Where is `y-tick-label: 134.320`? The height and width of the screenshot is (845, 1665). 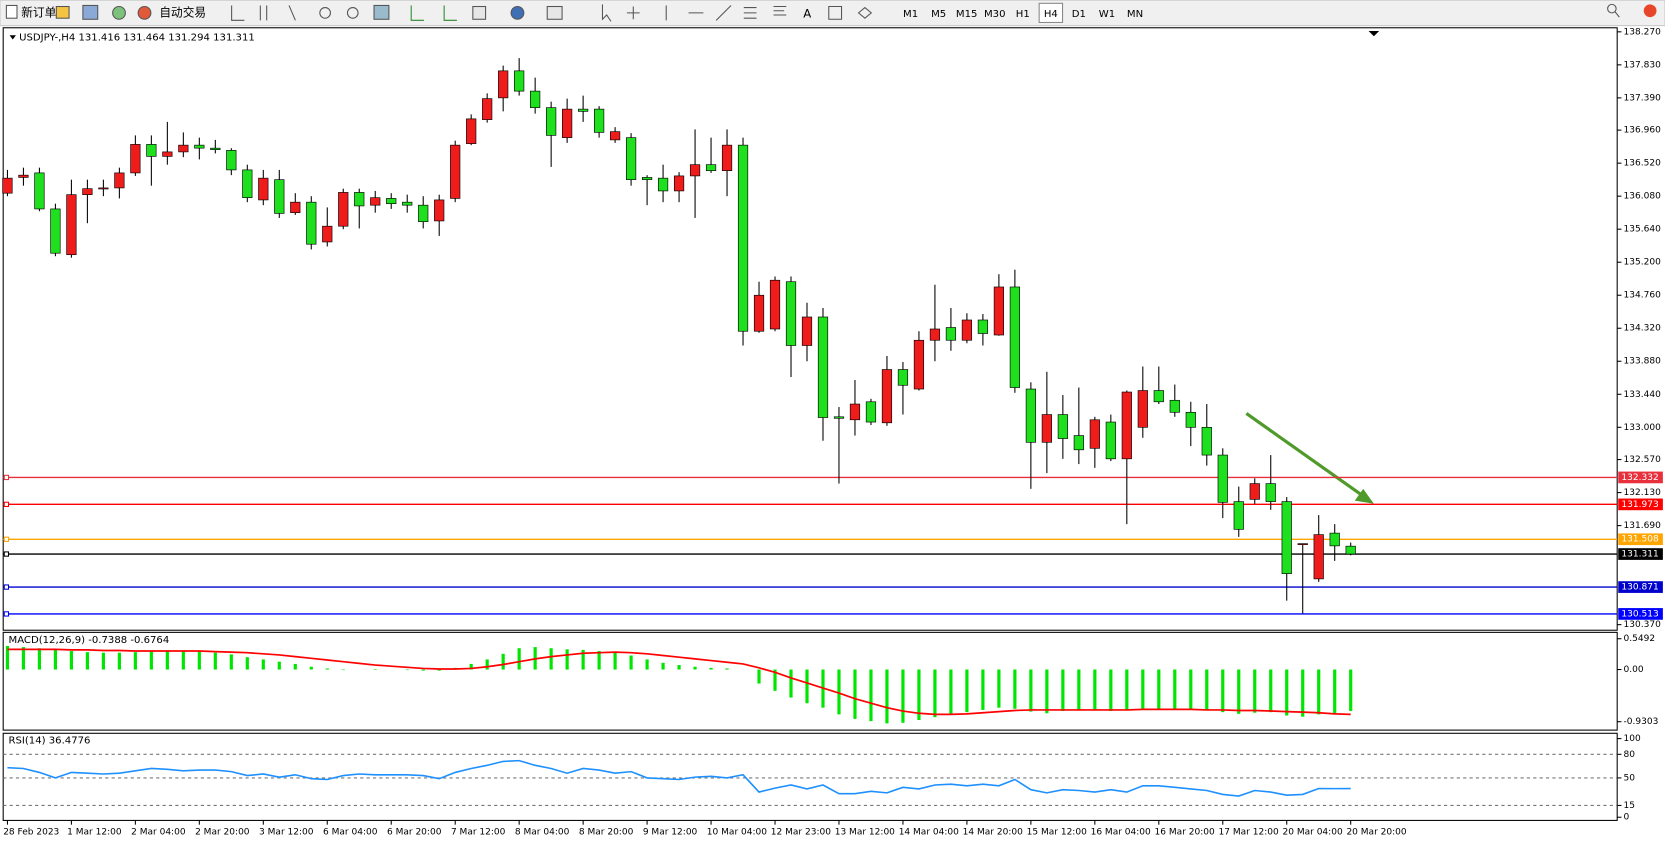
y-tick-label: 134.320 is located at coordinates (1643, 329).